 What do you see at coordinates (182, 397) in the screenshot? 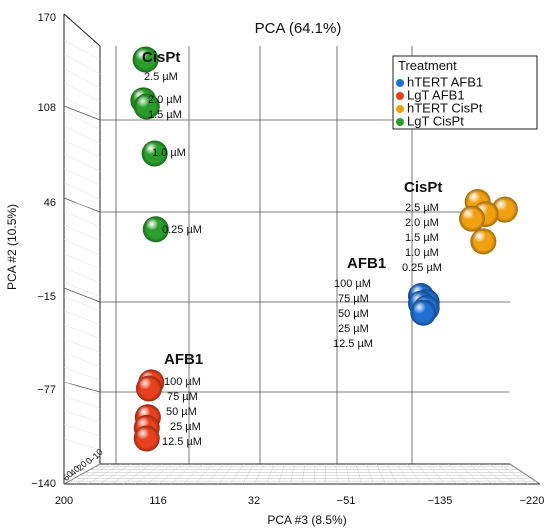
I see `dose-label-lgt-afb1: 75 µM` at bounding box center [182, 397].